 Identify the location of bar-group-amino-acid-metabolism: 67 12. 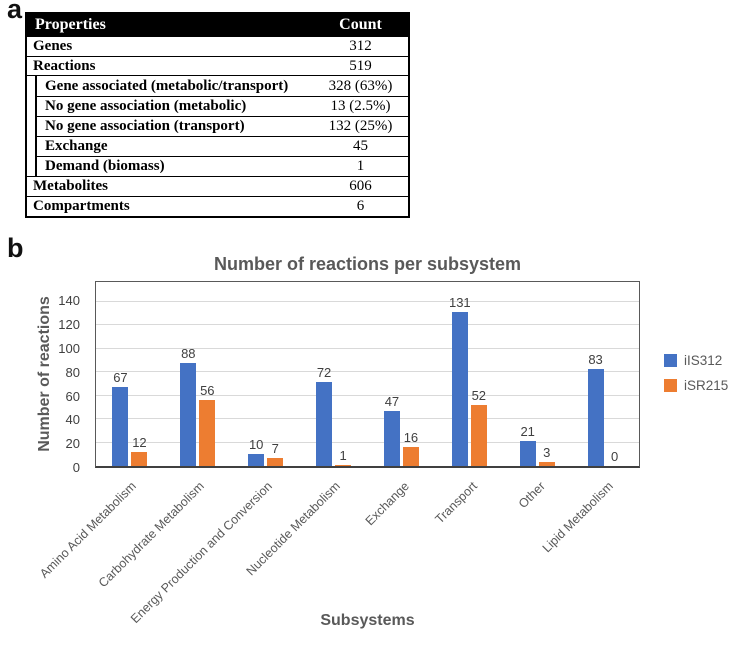
(130, 374).